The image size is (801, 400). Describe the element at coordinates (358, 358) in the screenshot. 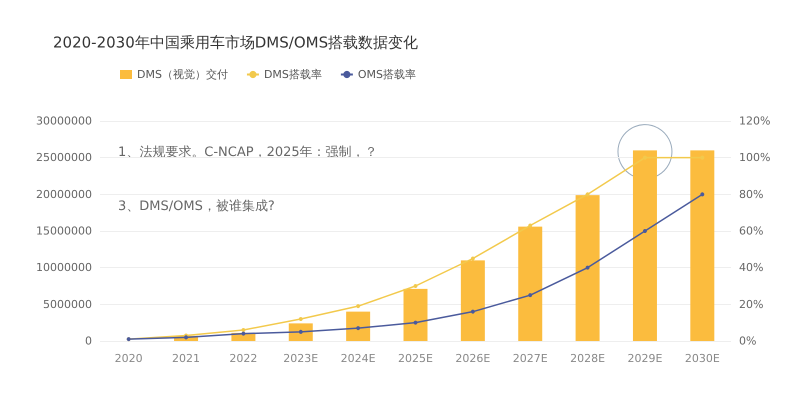

I see `x-tick-label: 2024E` at that location.